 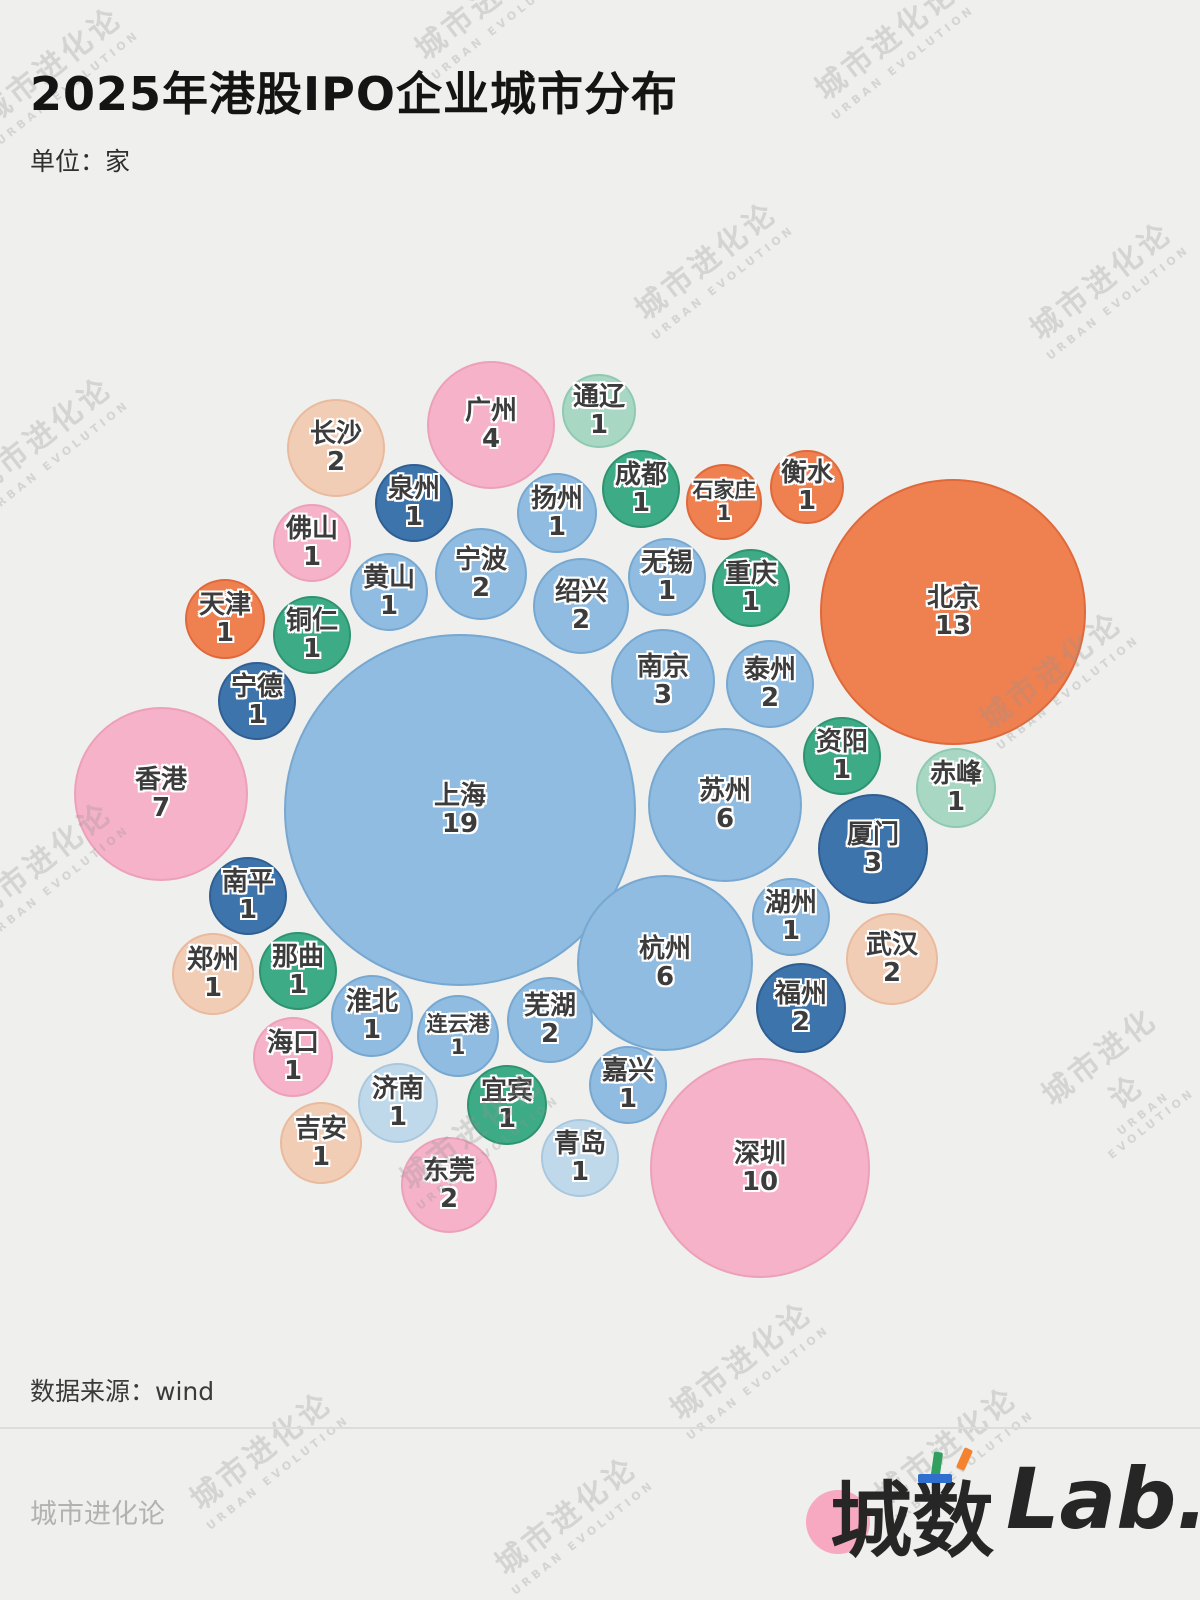 I want to click on bubble-资阳: 资阳 1, so click(x=842, y=756).